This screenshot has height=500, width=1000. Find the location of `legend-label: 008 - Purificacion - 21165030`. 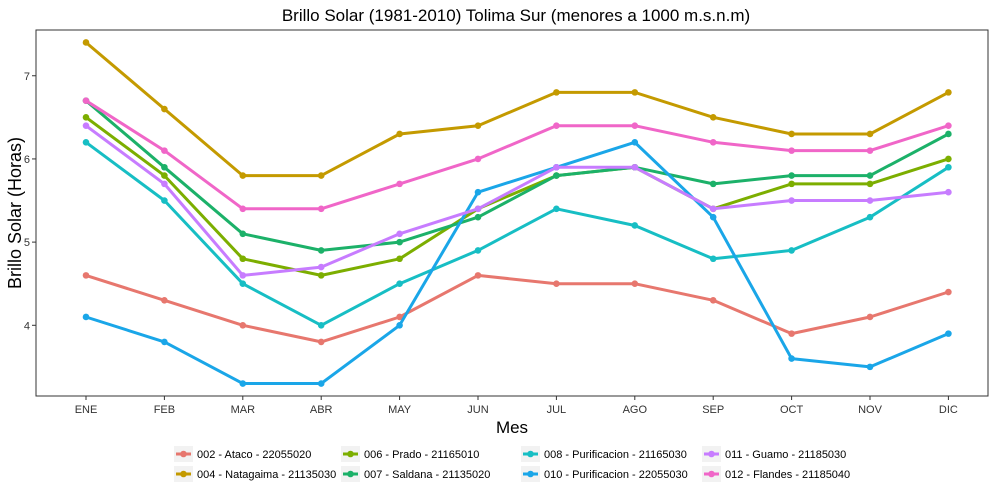

legend-label: 008 - Purificacion - 21165030 is located at coordinates (615, 455).